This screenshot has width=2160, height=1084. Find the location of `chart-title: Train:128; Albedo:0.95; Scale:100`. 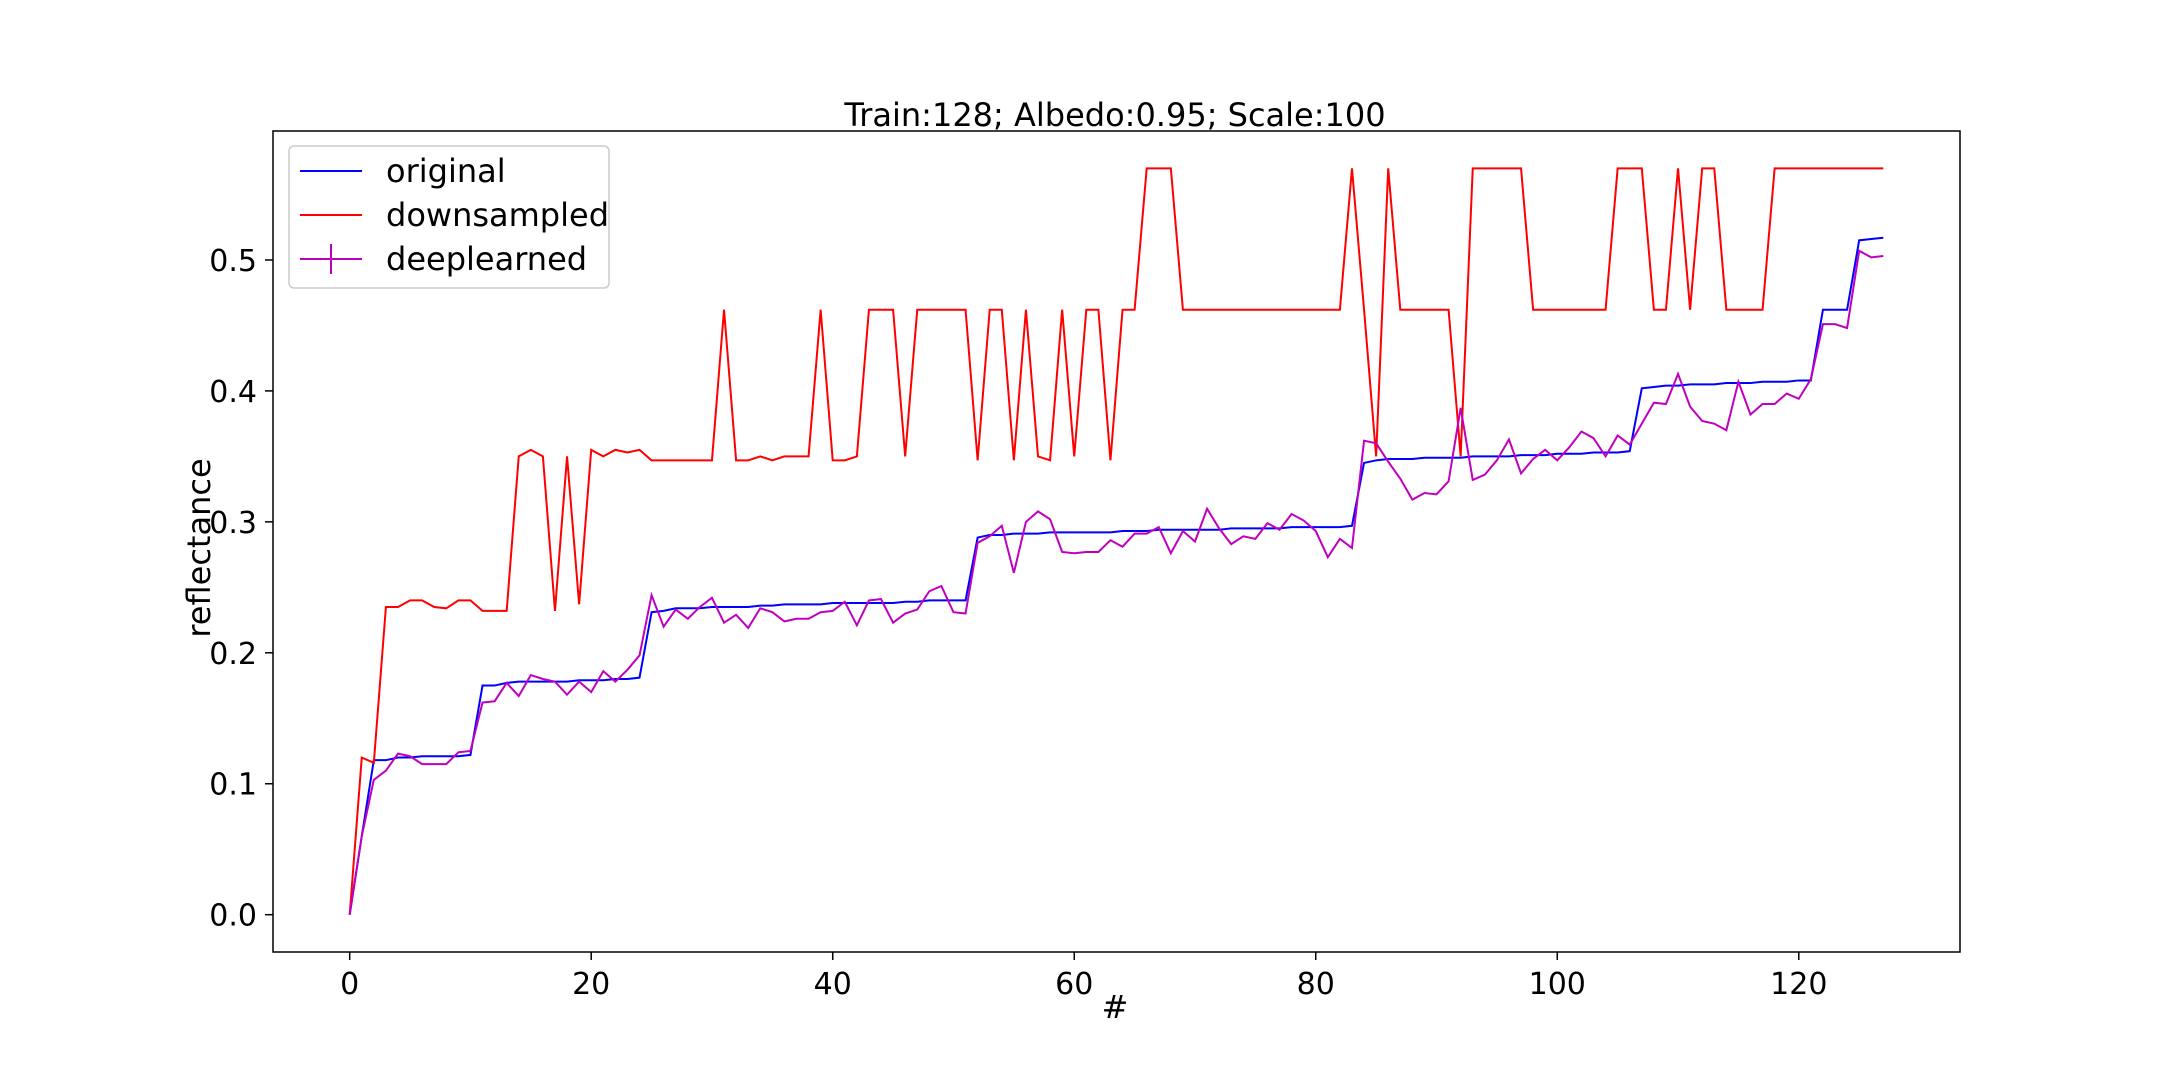

chart-title: Train:128; Albedo:0.95; Scale:100 is located at coordinates (1114, 115).